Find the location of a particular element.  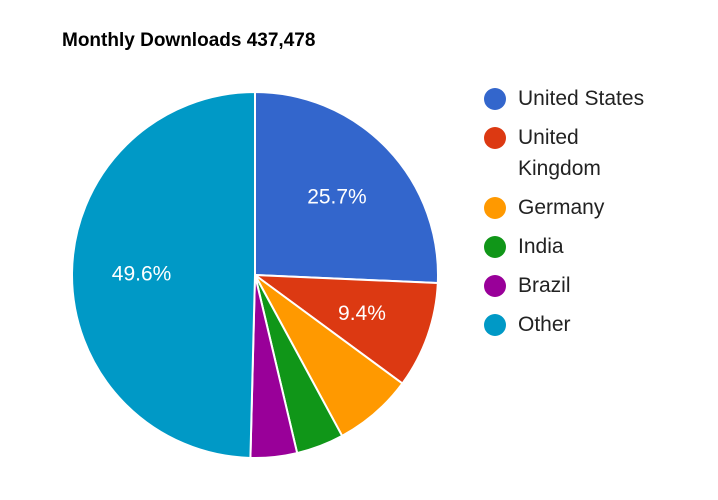

pie-slice-united-kingdom is located at coordinates (345, 329).